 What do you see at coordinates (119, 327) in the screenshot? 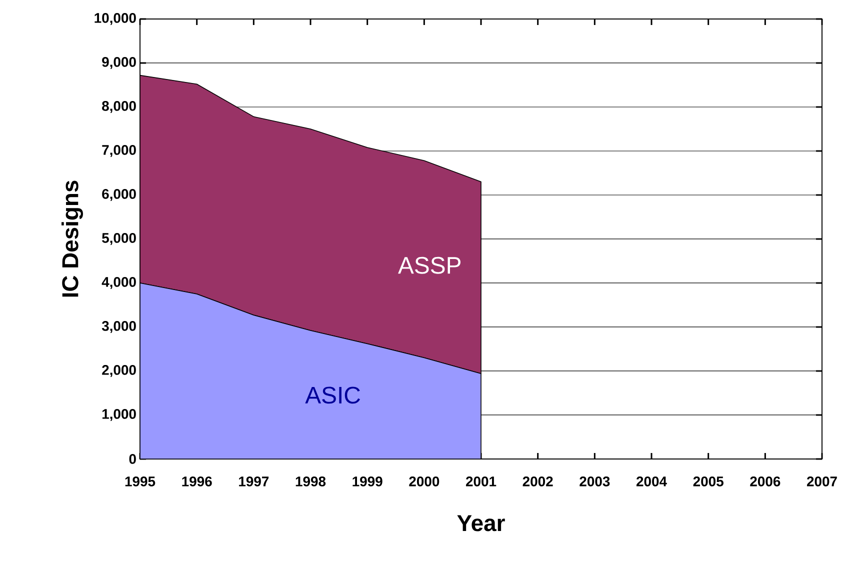
I see `y-tick-label: 3,000` at bounding box center [119, 327].